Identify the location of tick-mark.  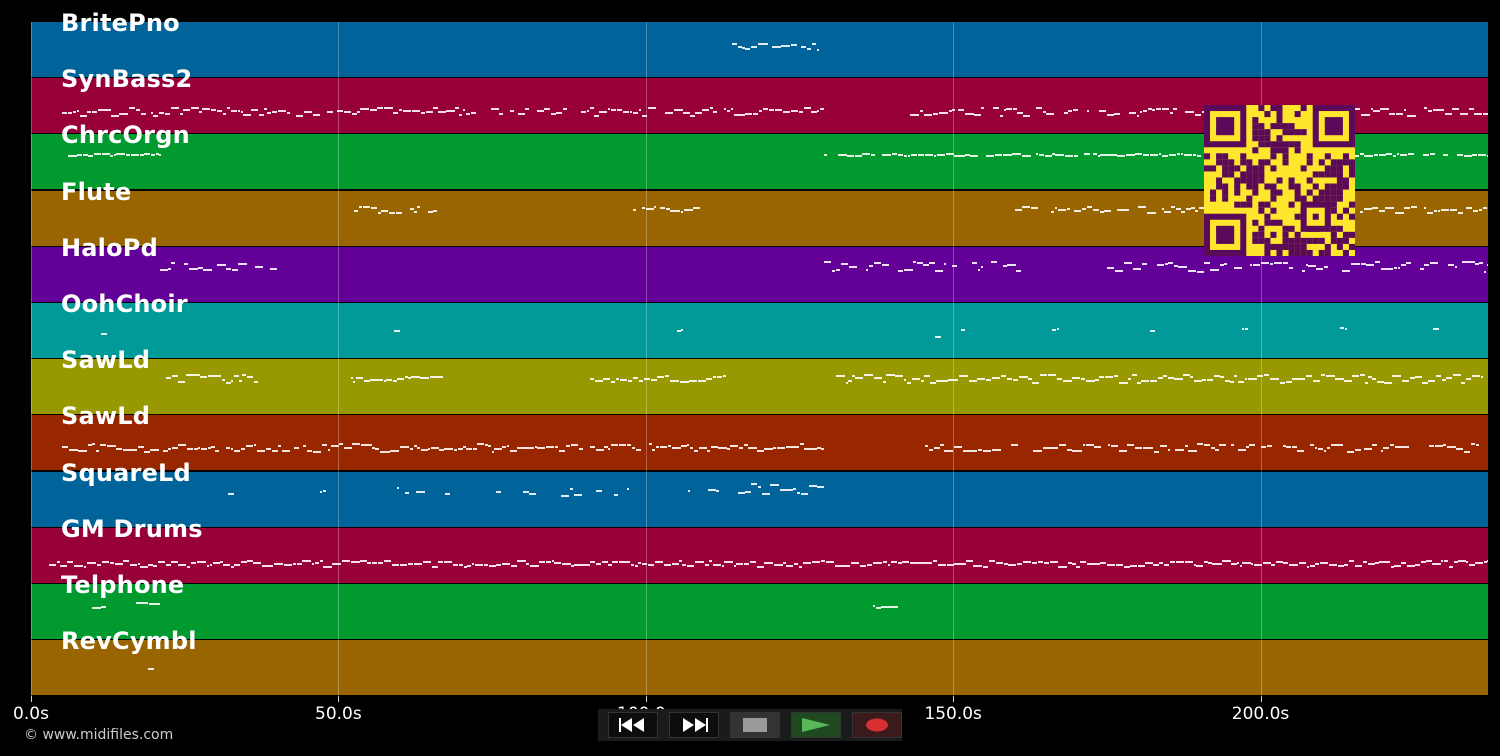
(339, 699).